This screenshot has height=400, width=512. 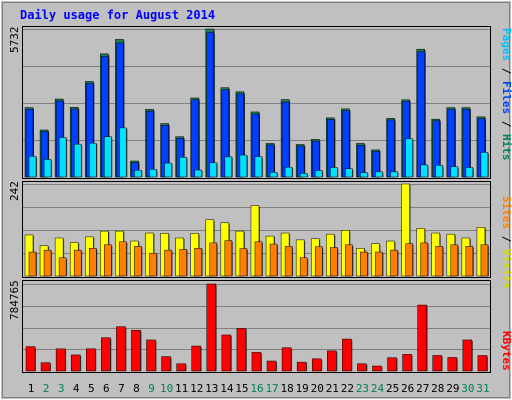 What do you see at coordinates (482, 388) in the screenshot?
I see `day-label: 31` at bounding box center [482, 388].